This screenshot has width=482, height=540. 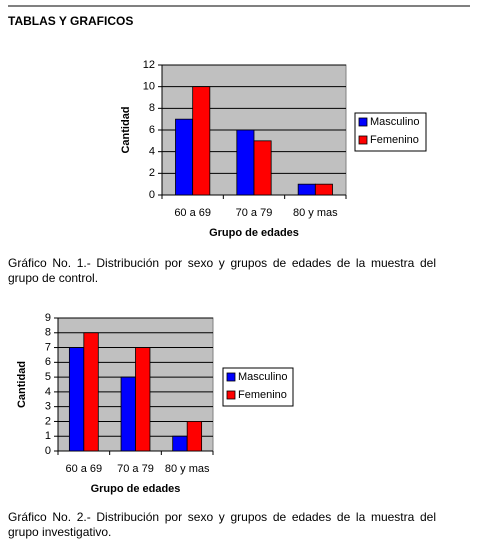 I want to click on y-tick-label: 7, so click(x=48, y=347).